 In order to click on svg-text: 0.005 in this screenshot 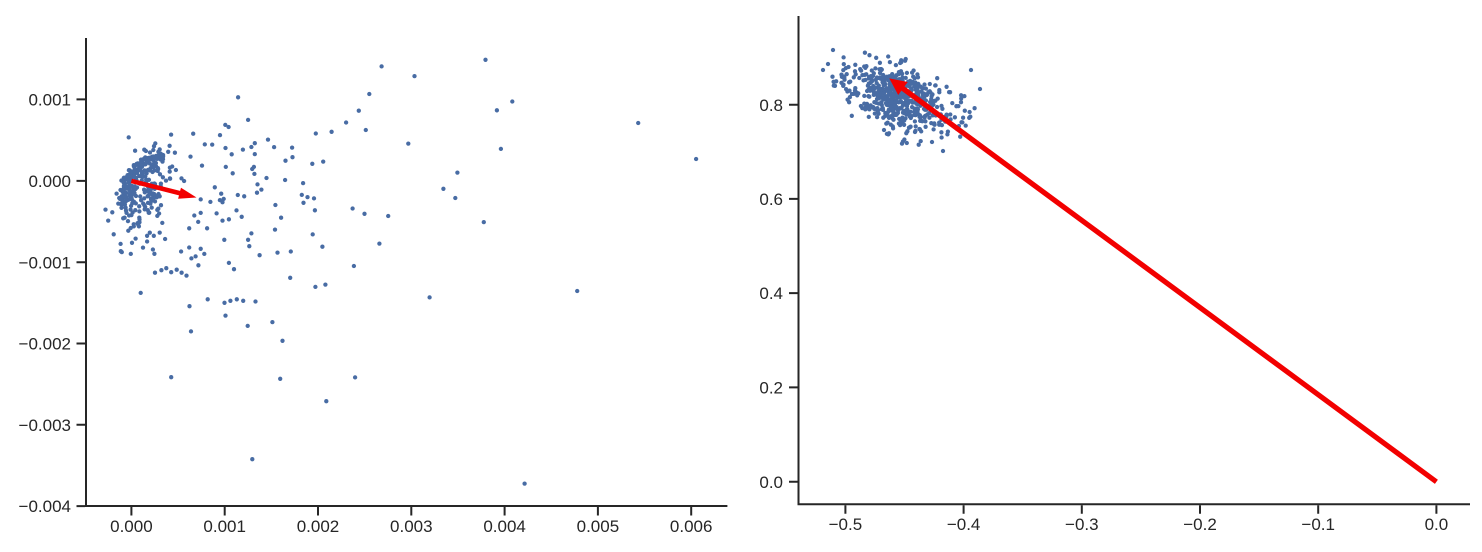, I will do `click(598, 526)`.